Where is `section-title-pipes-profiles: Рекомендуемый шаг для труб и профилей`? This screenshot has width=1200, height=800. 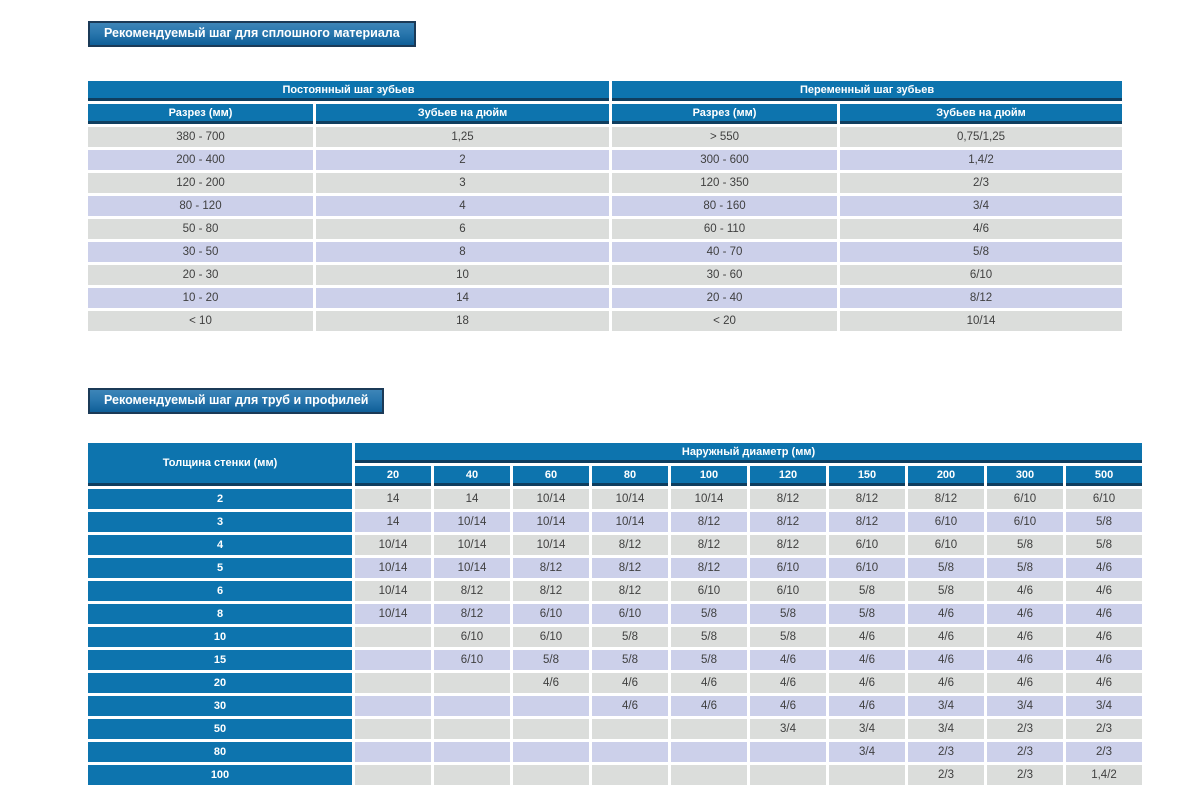 section-title-pipes-profiles: Рекомендуемый шаг для труб и профилей is located at coordinates (236, 401).